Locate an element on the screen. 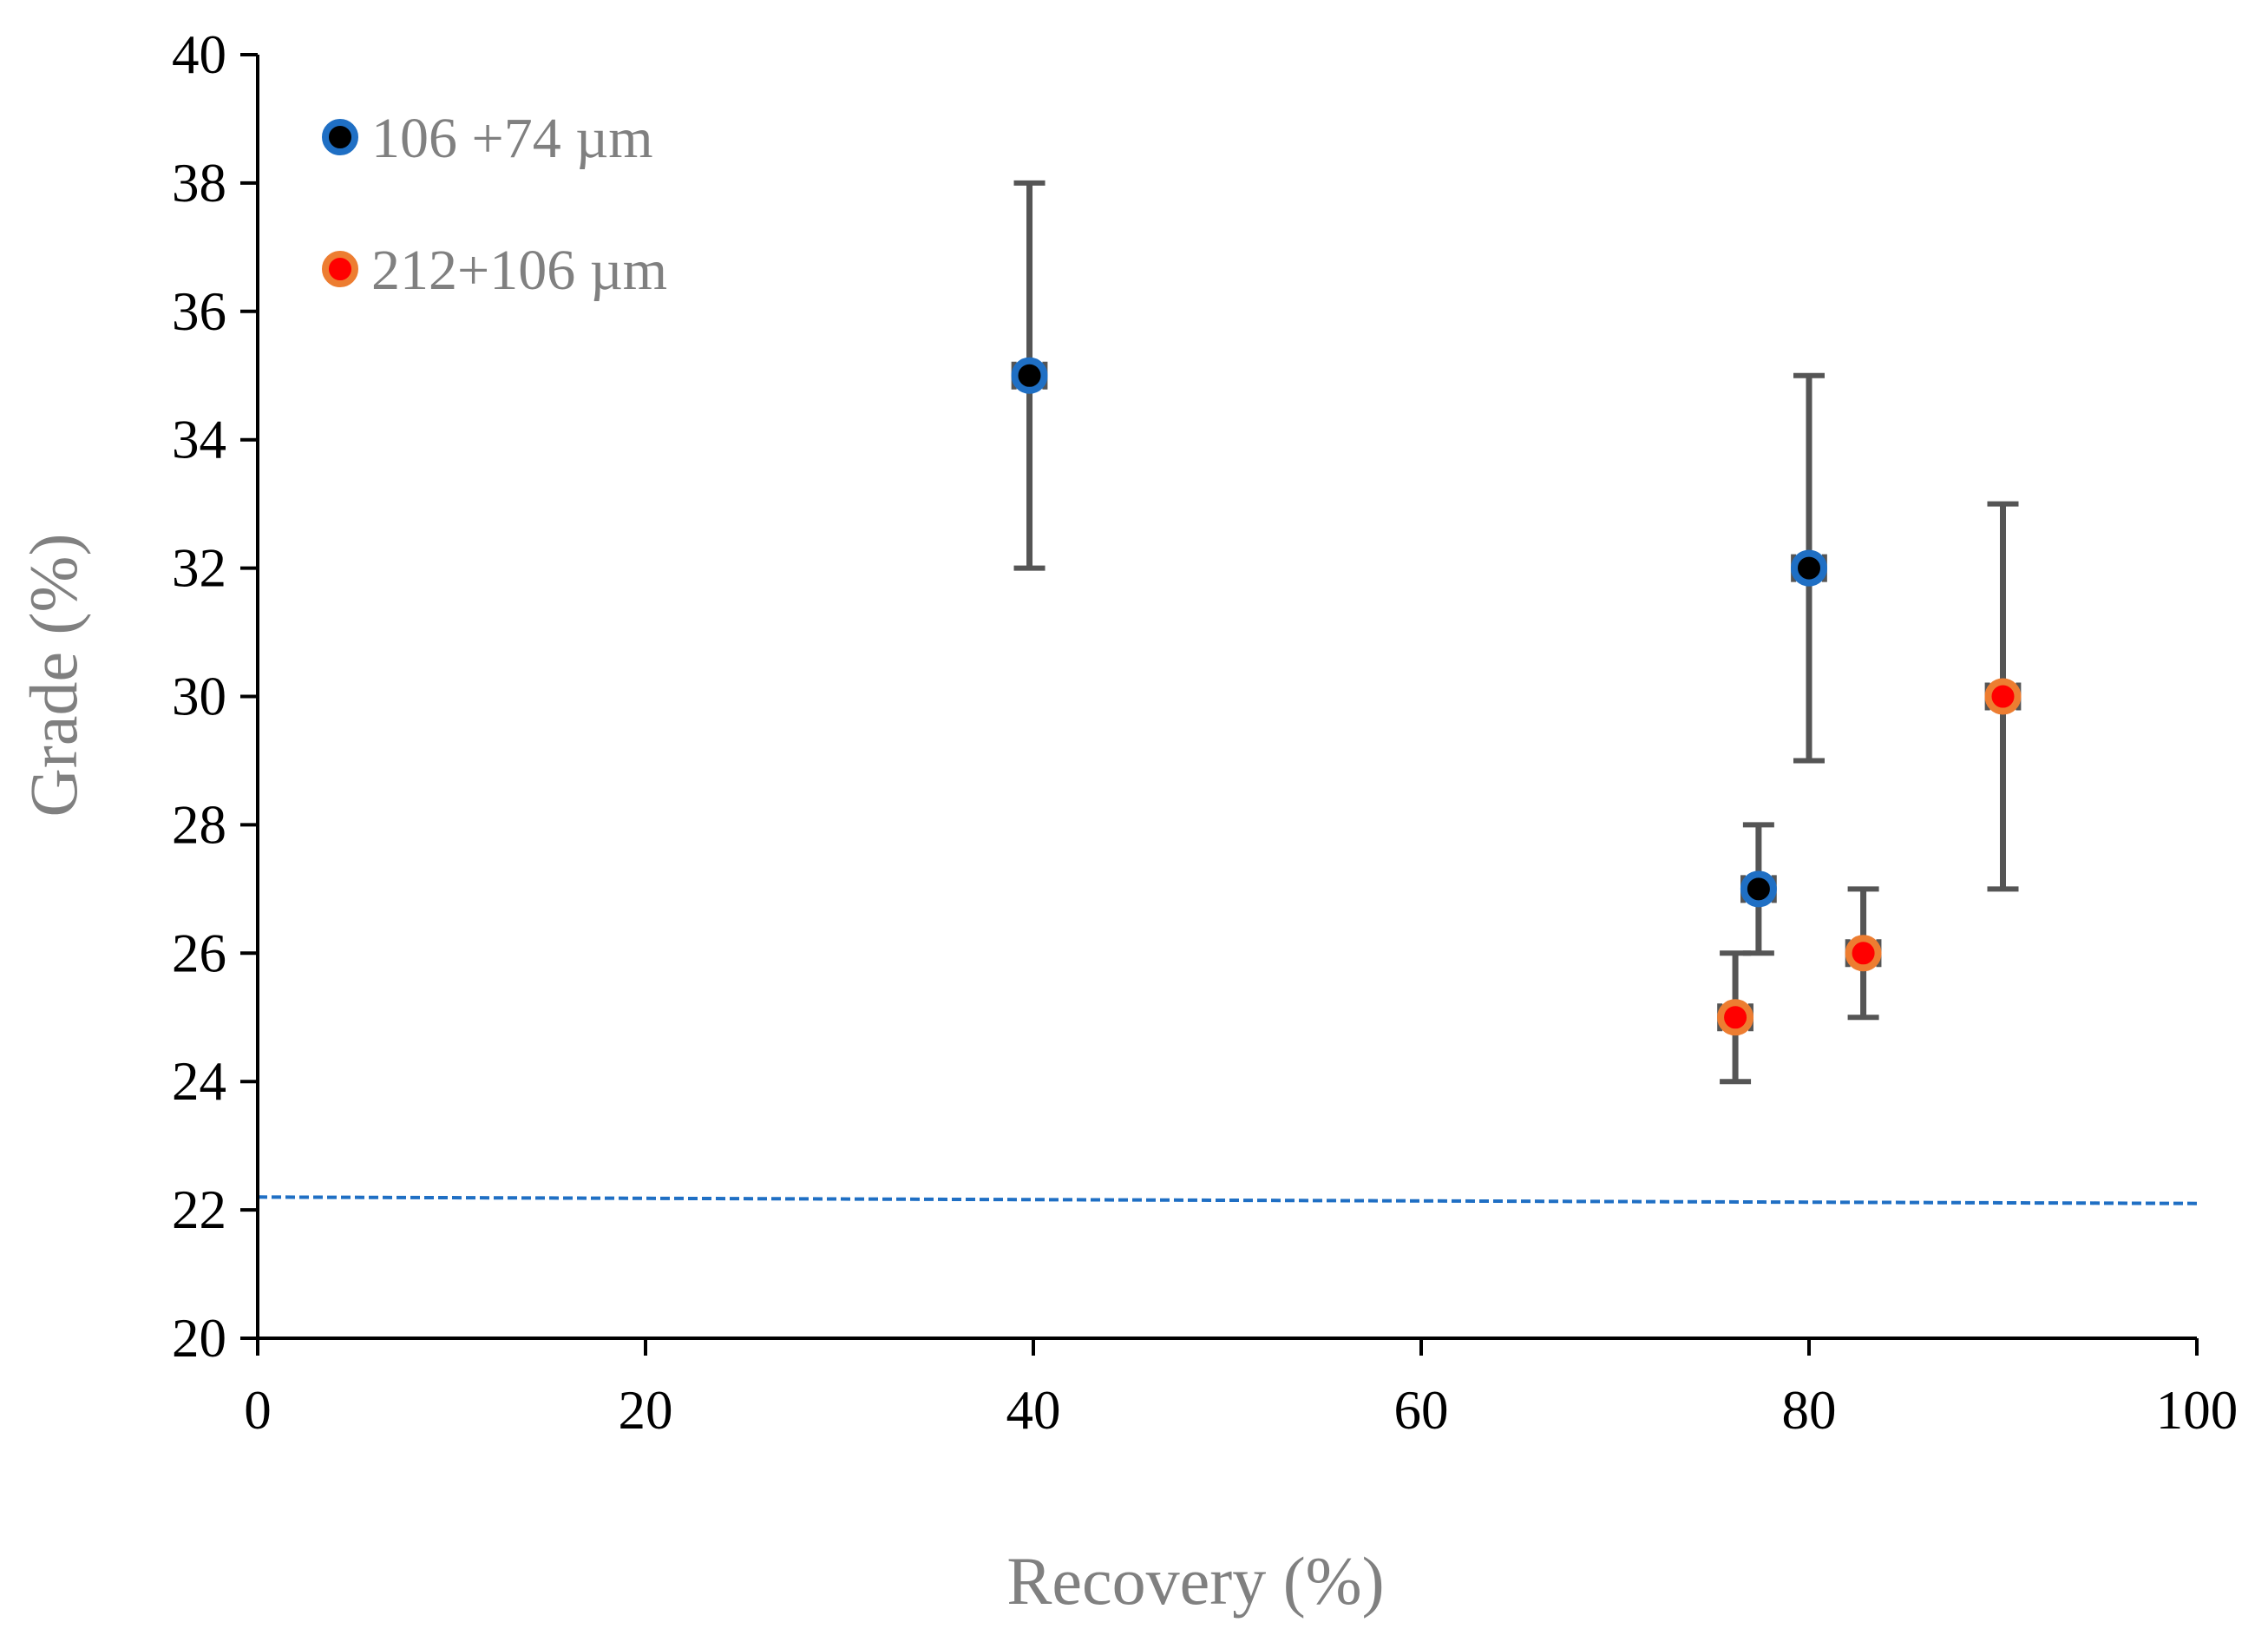  legend-label-series-1: 106 +74 µm is located at coordinates (512, 138).